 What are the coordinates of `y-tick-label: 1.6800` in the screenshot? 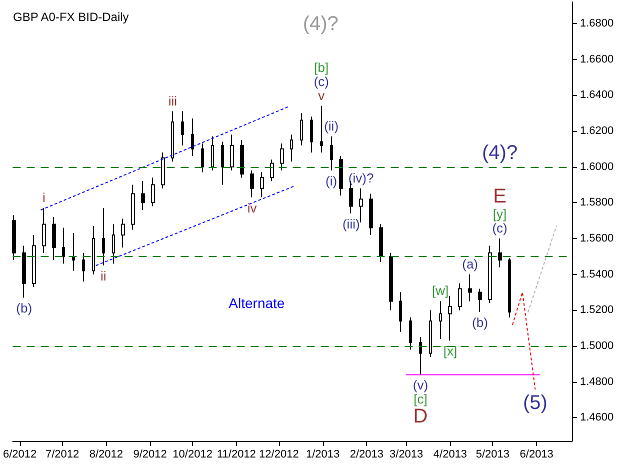 It's located at (597, 24).